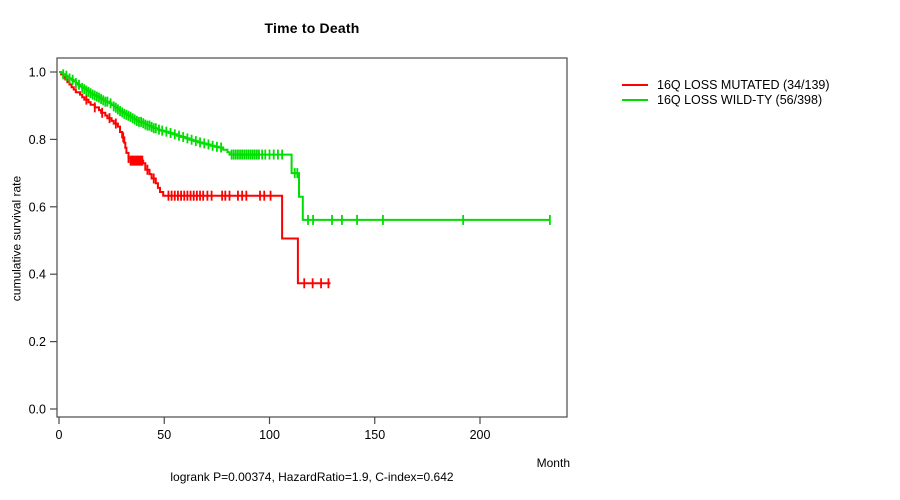  Describe the element at coordinates (59, 435) in the screenshot. I see `x-tick-label: 0` at that location.